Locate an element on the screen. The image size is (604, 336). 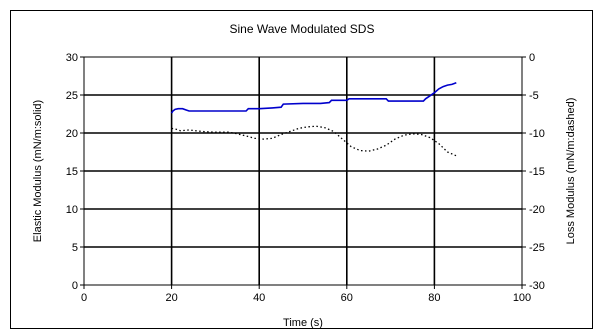
y-tick-label-right: -15 is located at coordinates (537, 172).